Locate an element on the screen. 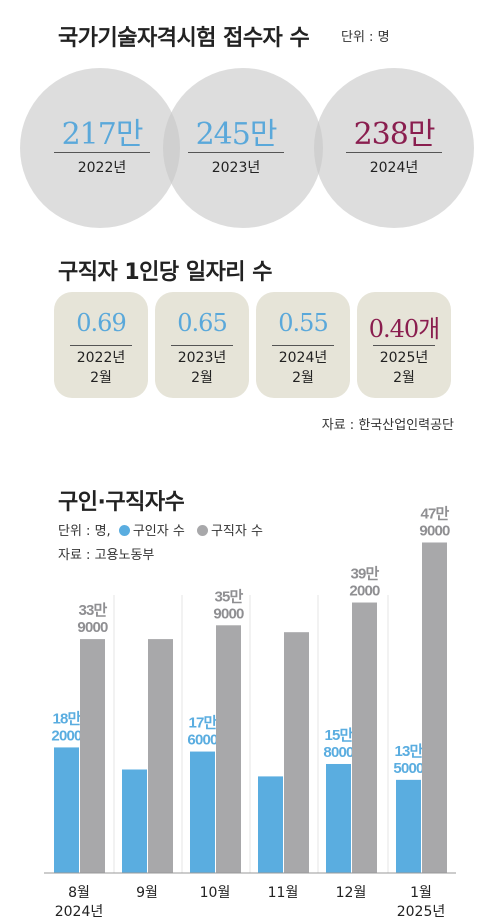 This screenshot has width=500, height=922. applicants-2023-value: 245만 is located at coordinates (236, 134).